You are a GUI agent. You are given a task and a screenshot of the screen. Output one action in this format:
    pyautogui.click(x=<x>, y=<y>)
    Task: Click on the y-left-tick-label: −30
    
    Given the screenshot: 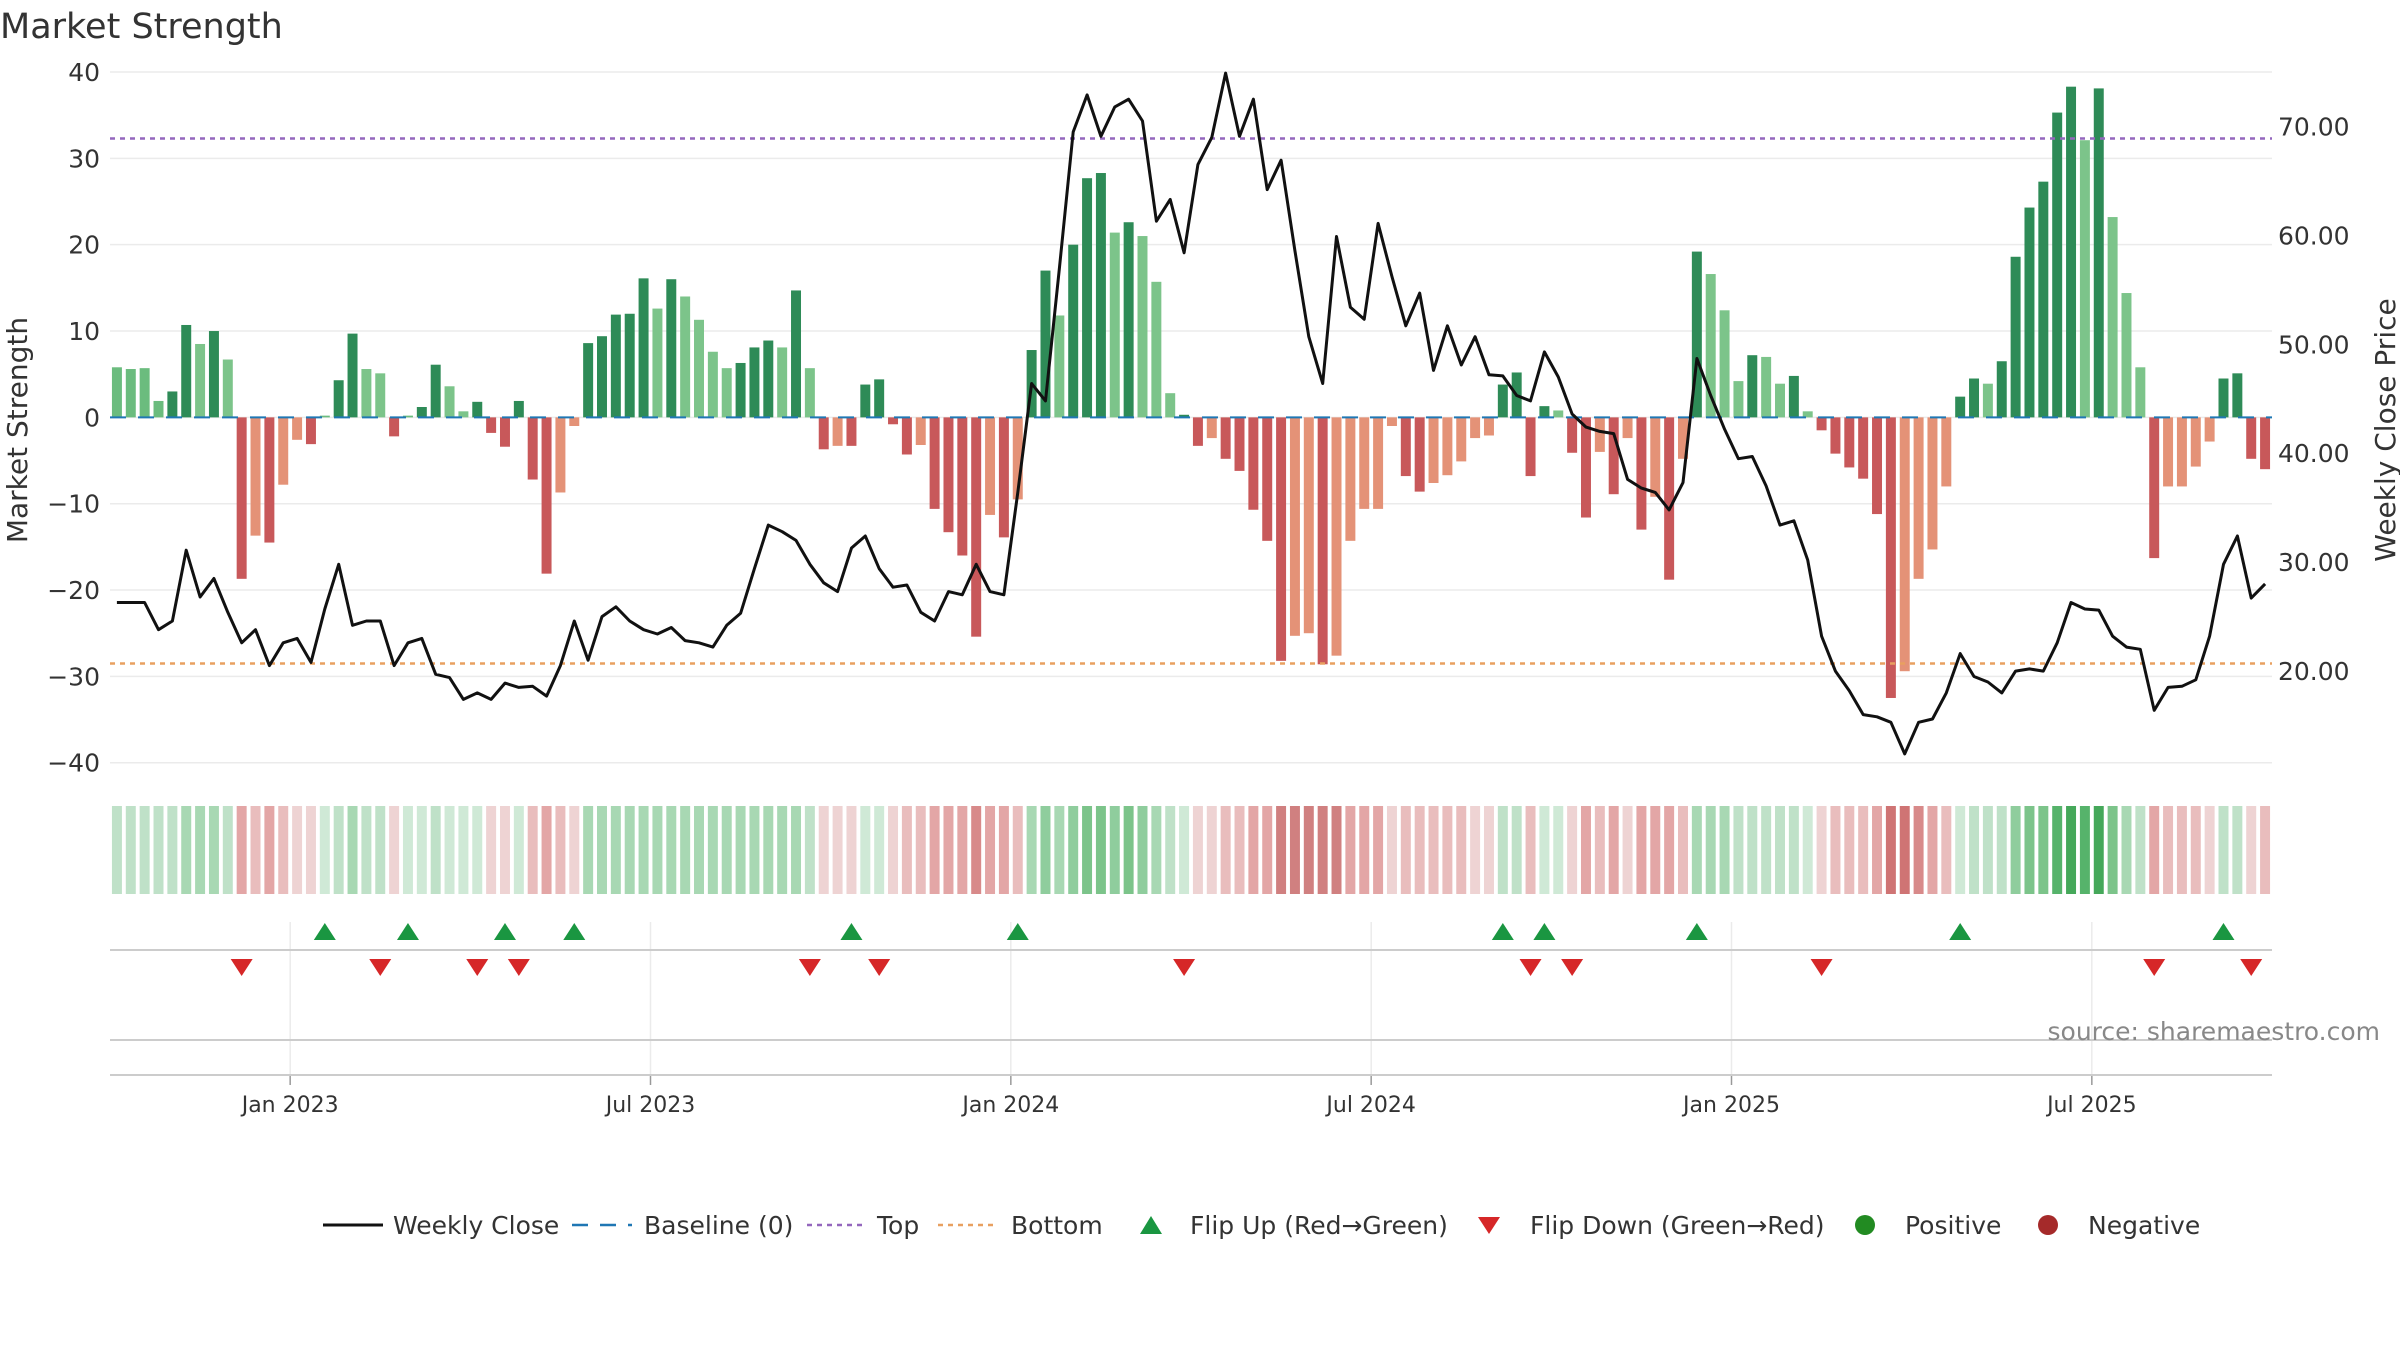 What is the action you would take?
    pyautogui.click(x=73, y=676)
    